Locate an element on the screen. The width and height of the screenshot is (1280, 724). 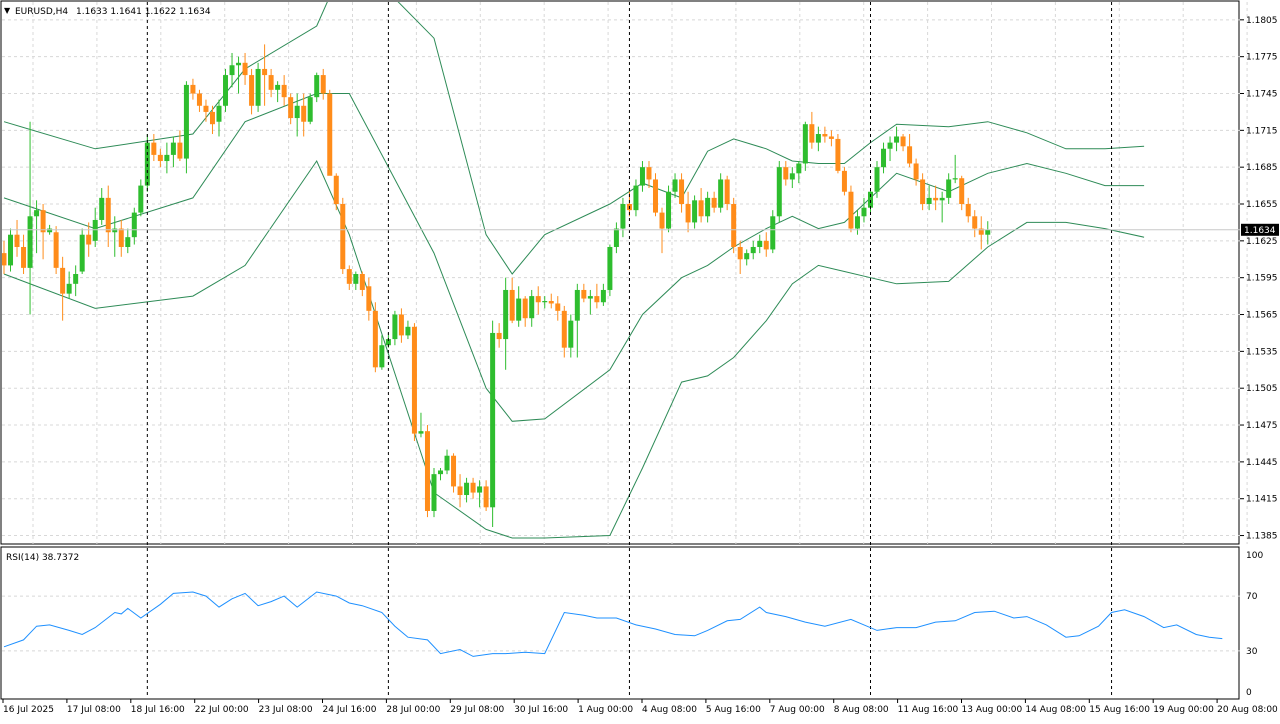
price-tick-label: 1.1475 is located at coordinates (1262, 426).